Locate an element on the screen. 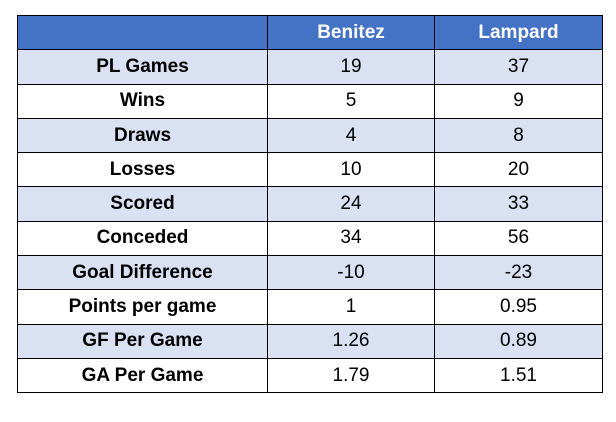  table-row: Conceded 34 56 is located at coordinates (310, 238).